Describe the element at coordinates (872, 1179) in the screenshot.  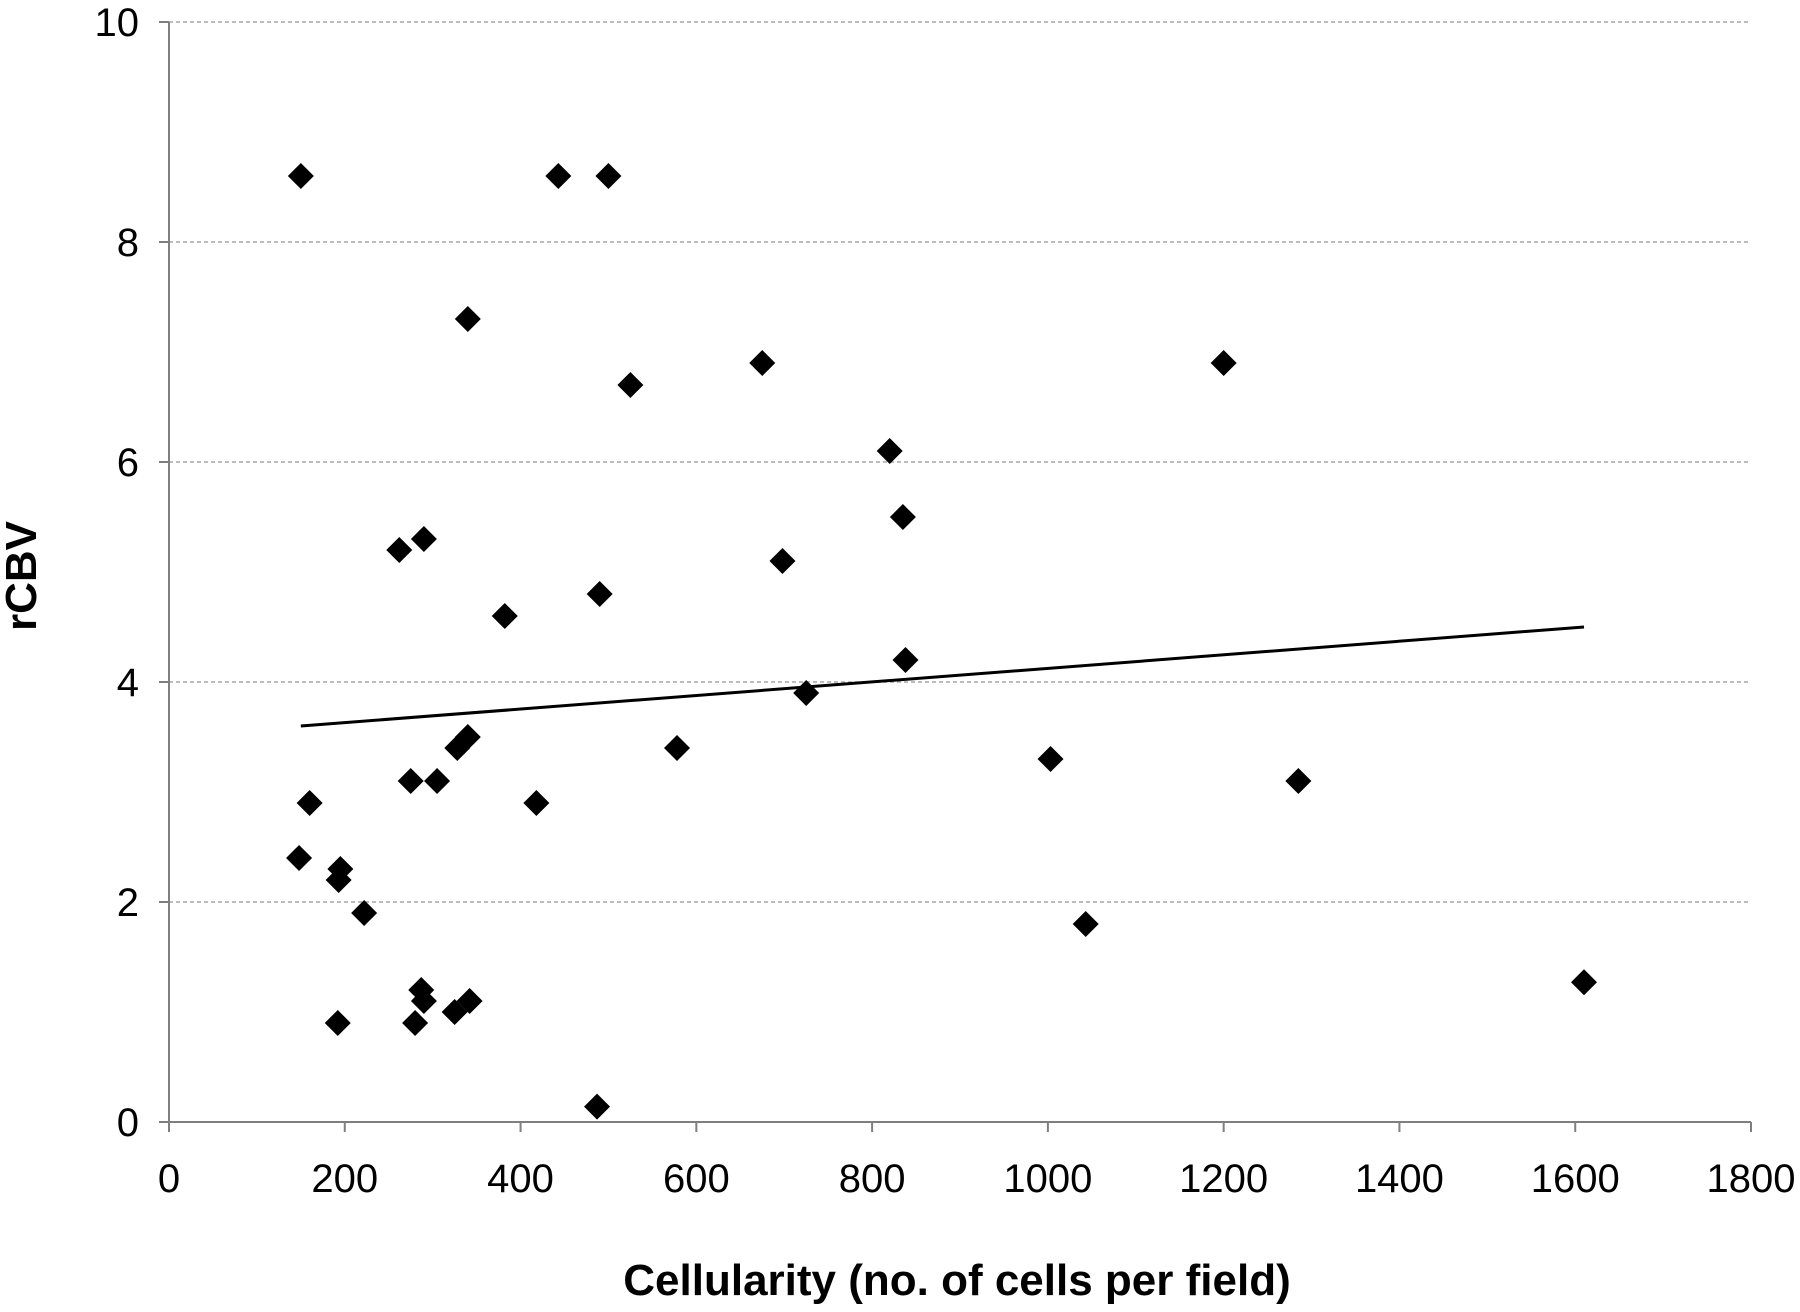
I see `x-tick-label: 800` at that location.